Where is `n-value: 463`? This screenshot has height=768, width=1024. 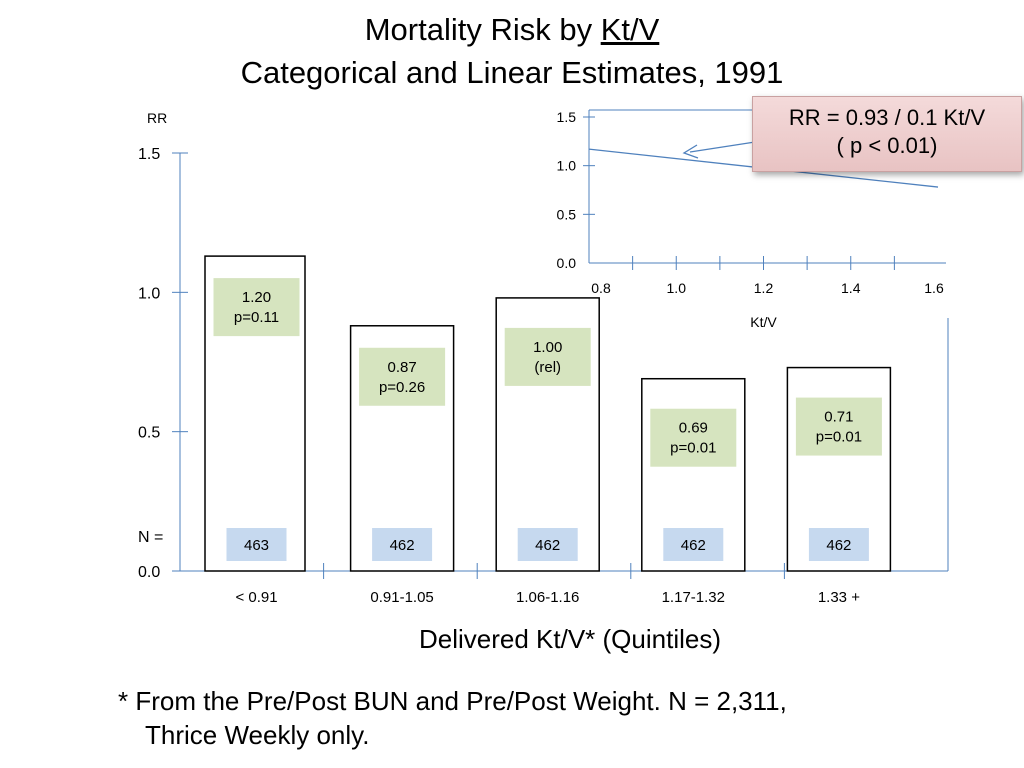
n-value: 463 is located at coordinates (256, 545).